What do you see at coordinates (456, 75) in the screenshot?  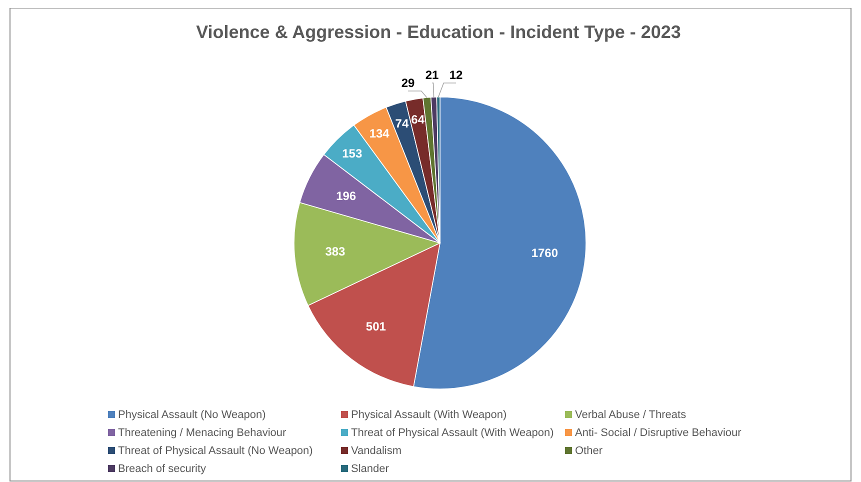 I see `data-label: 12` at bounding box center [456, 75].